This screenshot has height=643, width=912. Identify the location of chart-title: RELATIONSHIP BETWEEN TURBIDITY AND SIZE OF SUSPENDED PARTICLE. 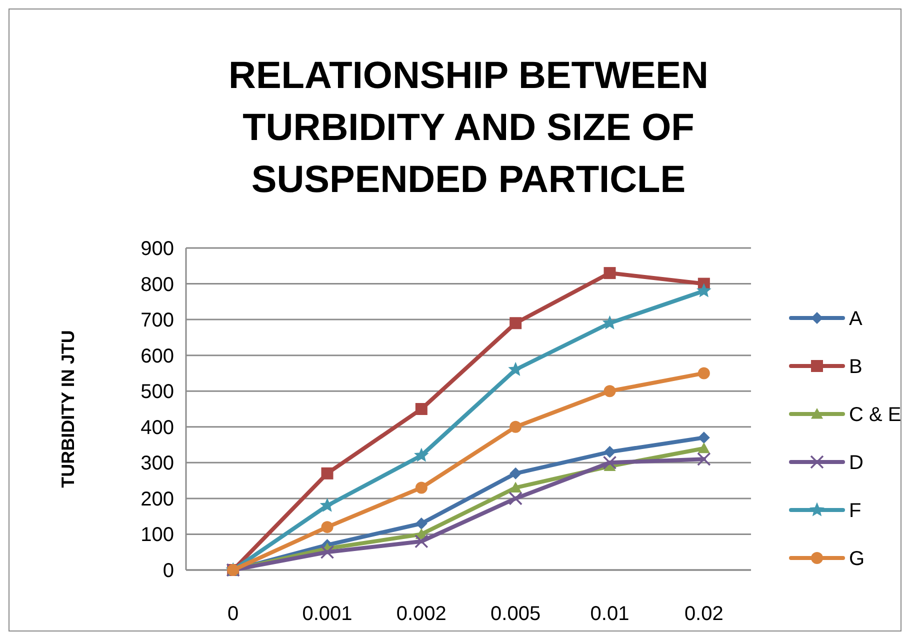
(468, 128).